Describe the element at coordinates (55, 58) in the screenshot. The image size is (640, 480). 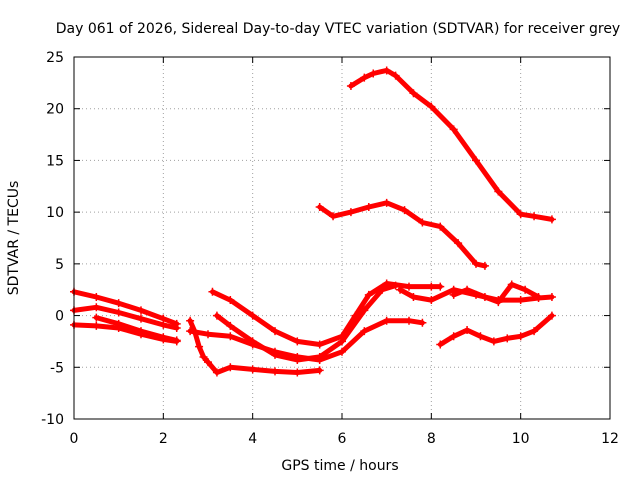
I see `y-tick-label: 25` at that location.